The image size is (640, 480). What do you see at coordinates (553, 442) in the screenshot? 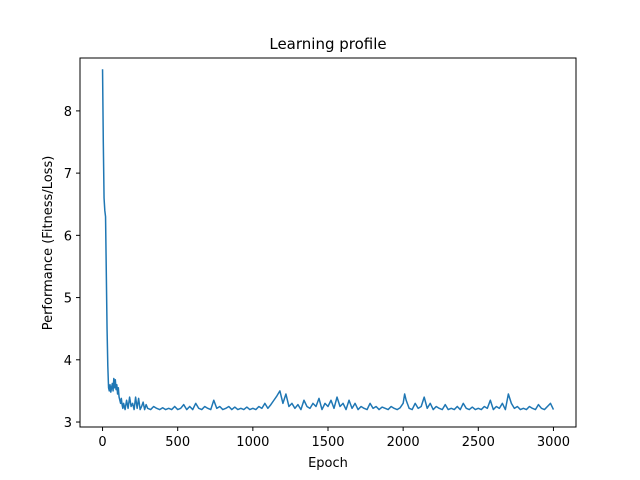
I see `x-tick-label: 3000` at bounding box center [553, 442].